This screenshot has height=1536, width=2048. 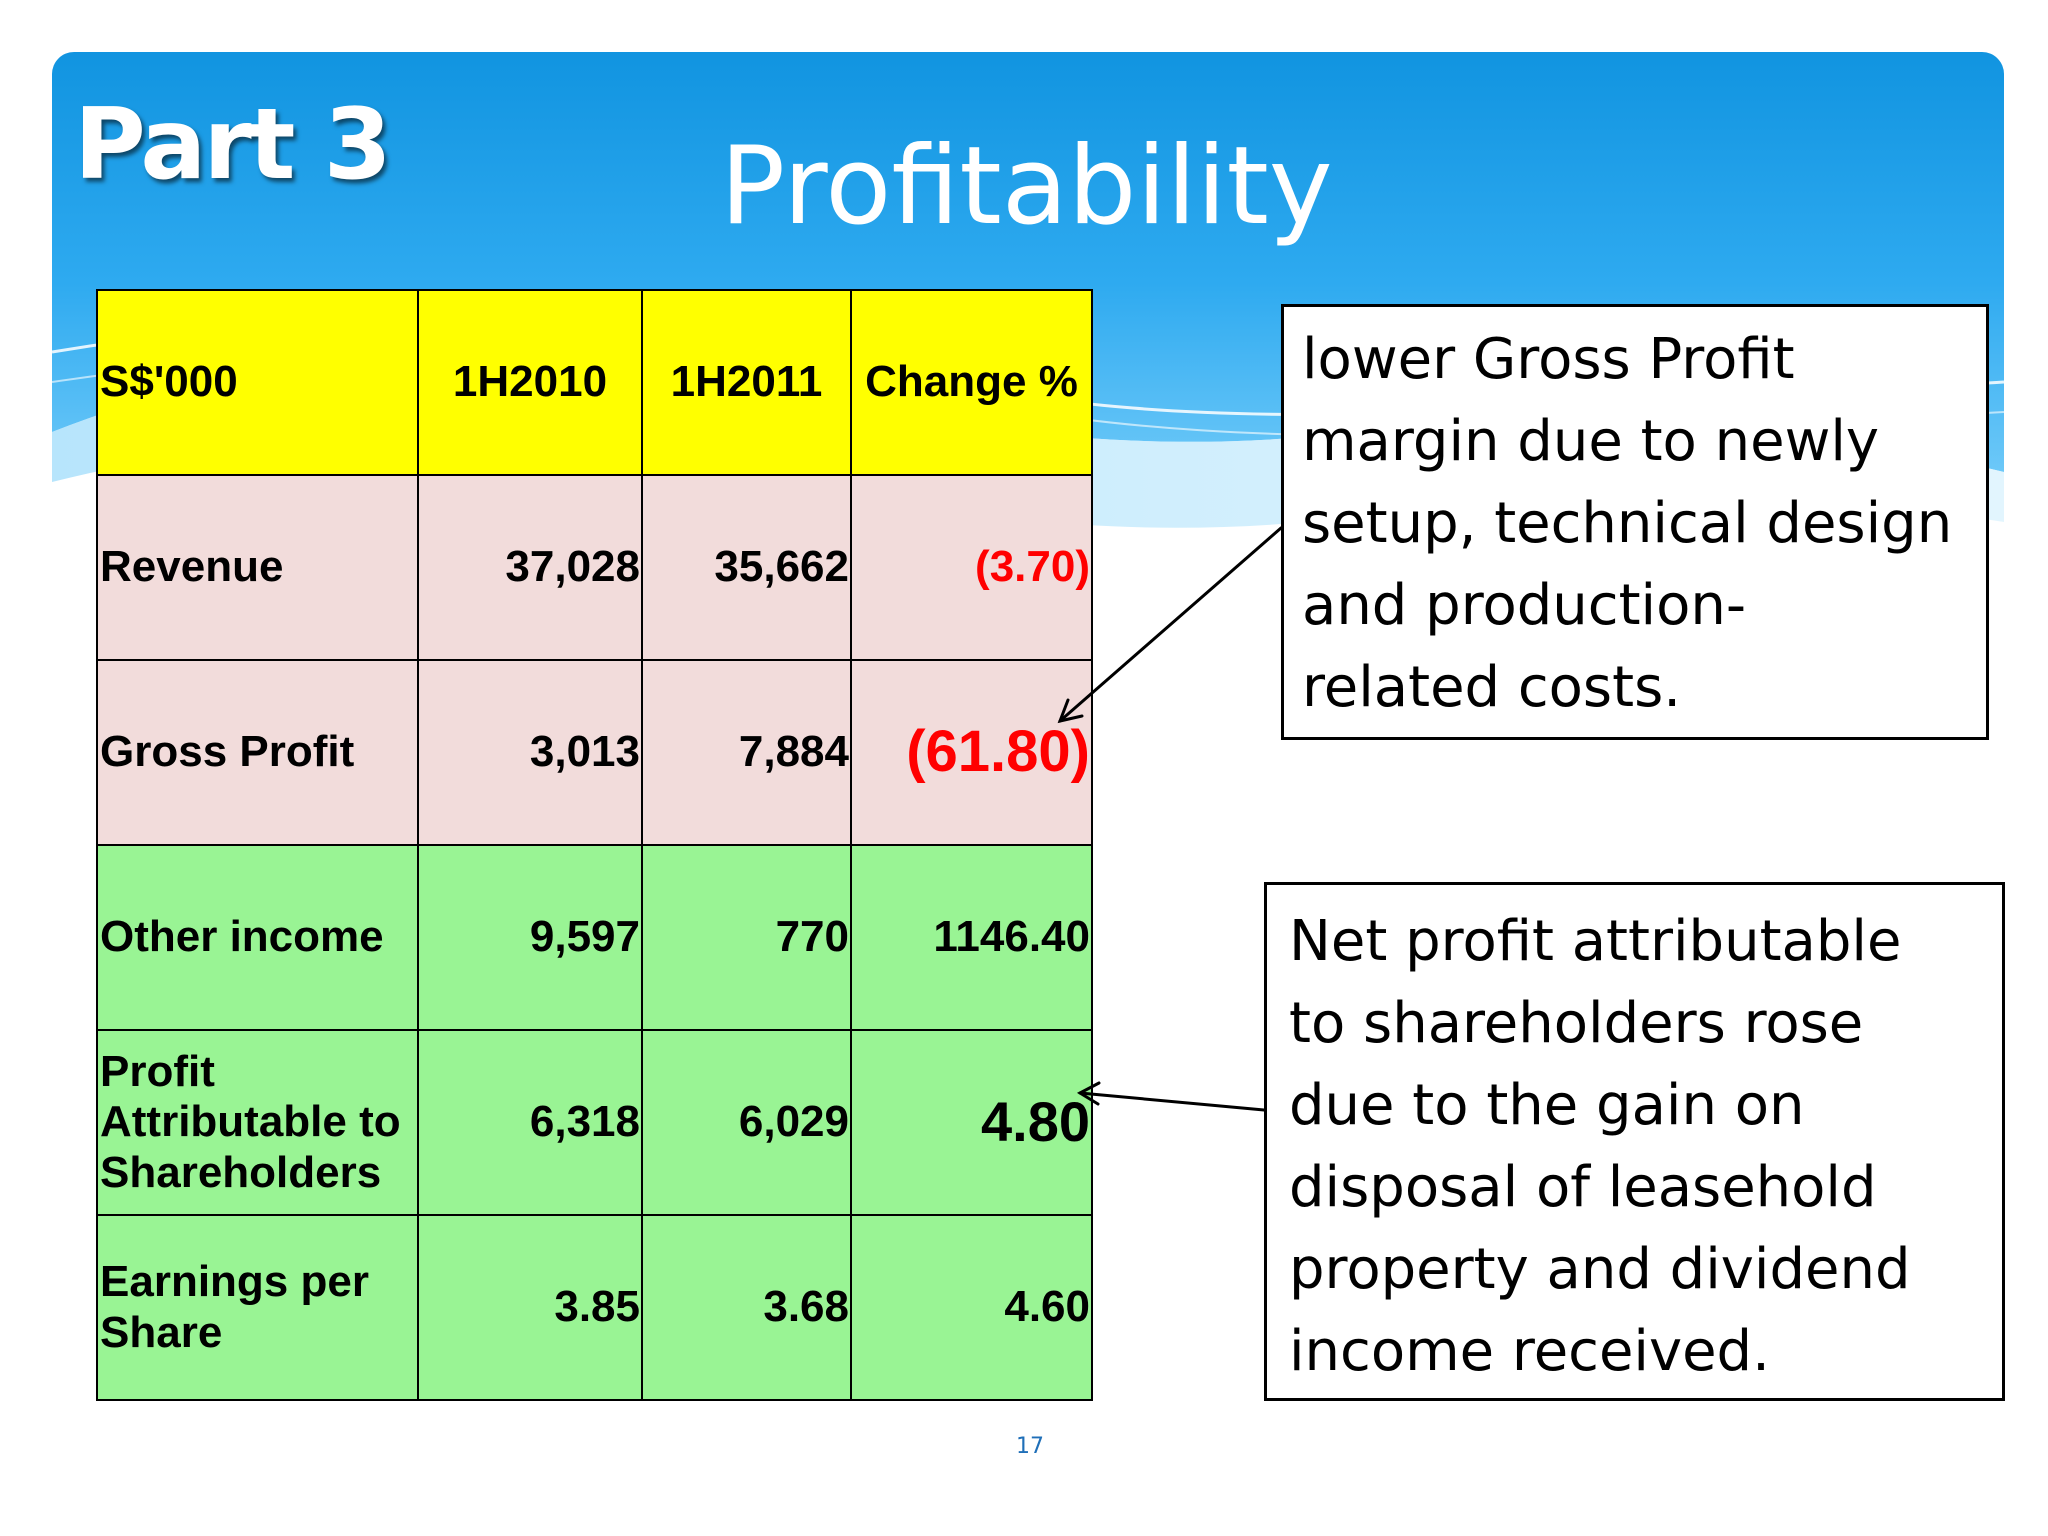 I want to click on table-row-other-income: Other income 9,597 770 1146.40, so click(x=594, y=937).